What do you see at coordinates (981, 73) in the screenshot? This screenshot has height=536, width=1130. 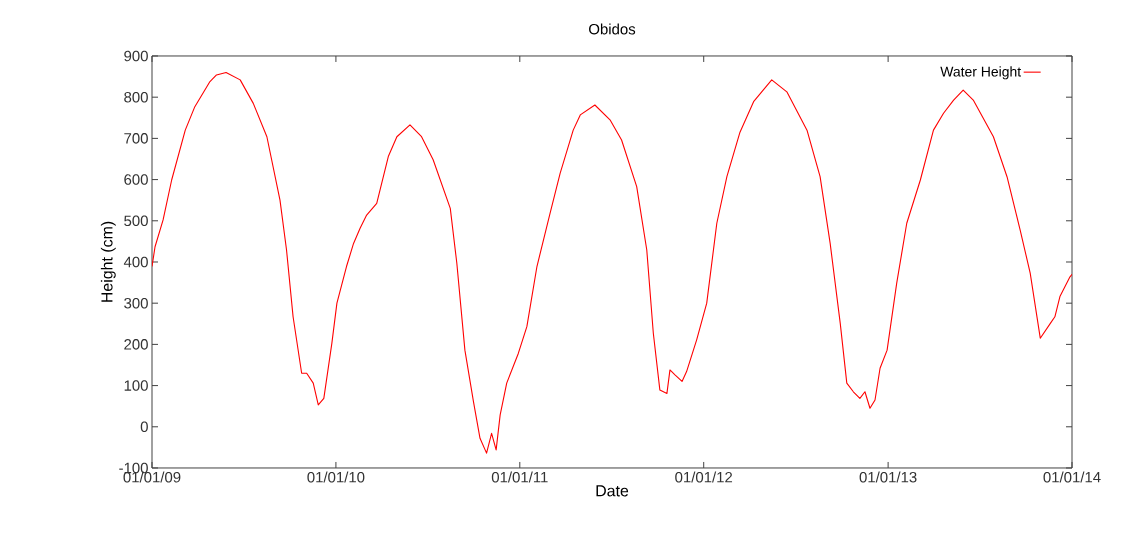 I see `legend-label: Water Height` at bounding box center [981, 73].